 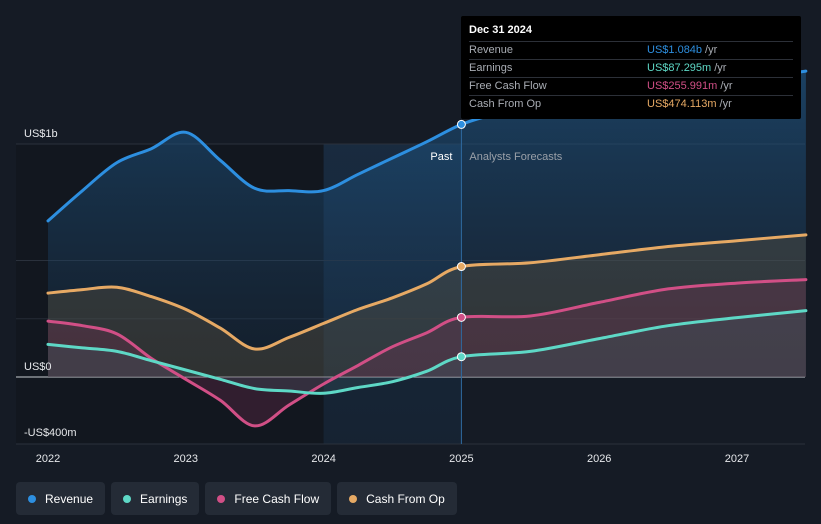 I want to click on tooltip-row-name: Revenue, so click(x=491, y=50).